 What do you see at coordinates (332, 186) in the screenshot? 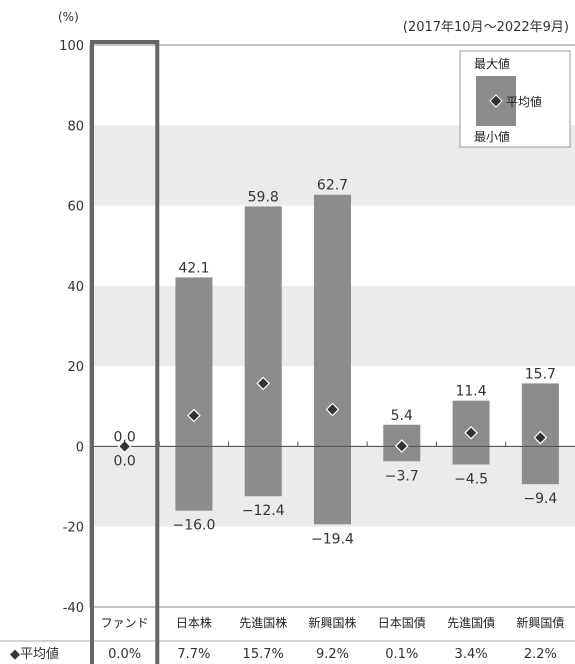
I see `max-value-label: 62.7` at bounding box center [332, 186].